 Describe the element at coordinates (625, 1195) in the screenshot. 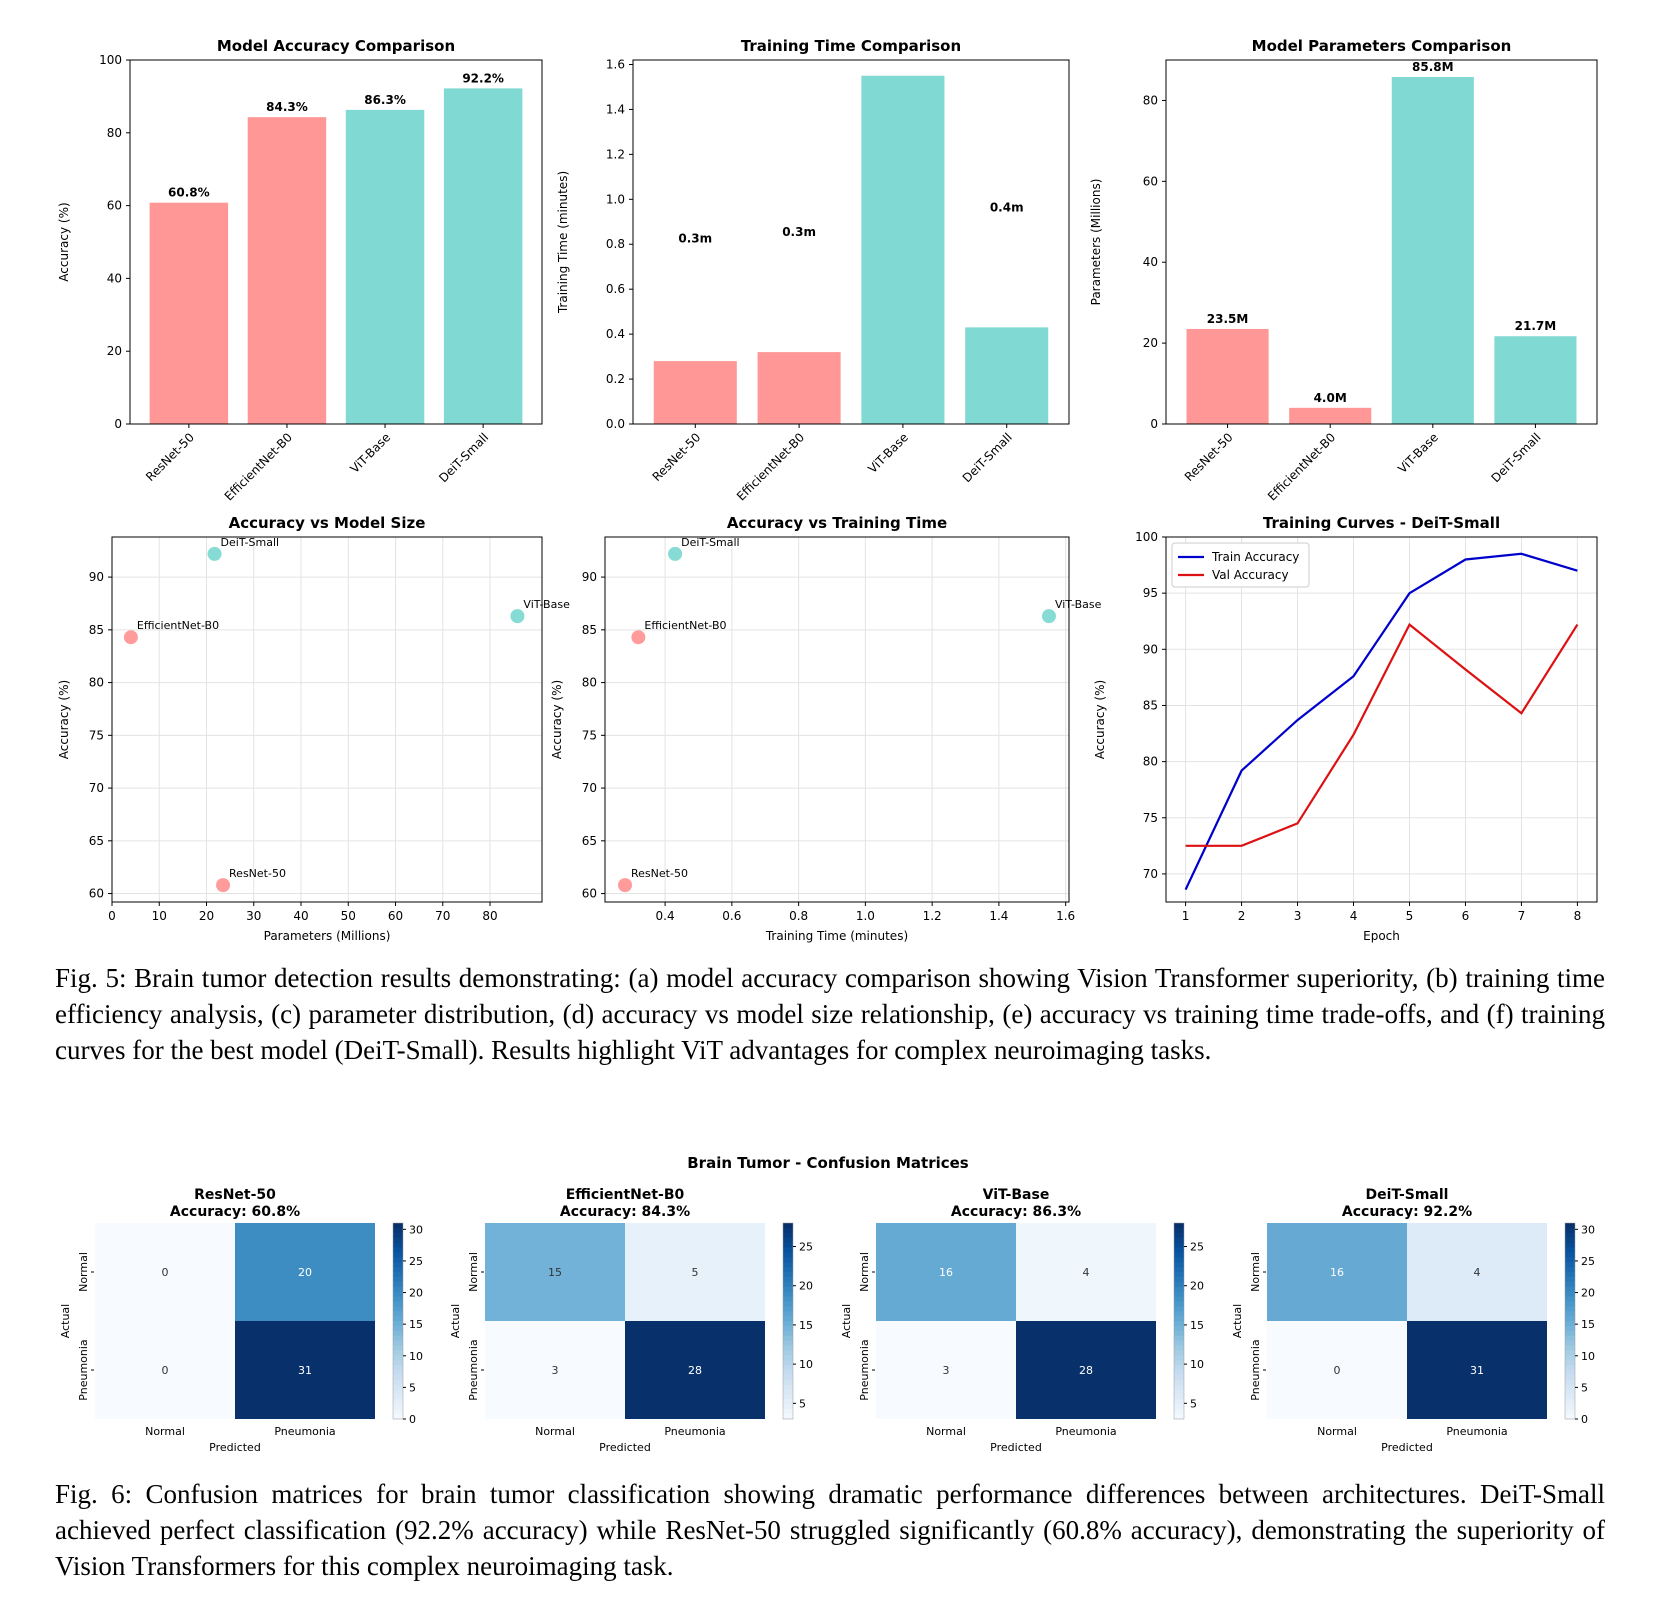

I see `matrix-title: EfficientNet-B0` at that location.